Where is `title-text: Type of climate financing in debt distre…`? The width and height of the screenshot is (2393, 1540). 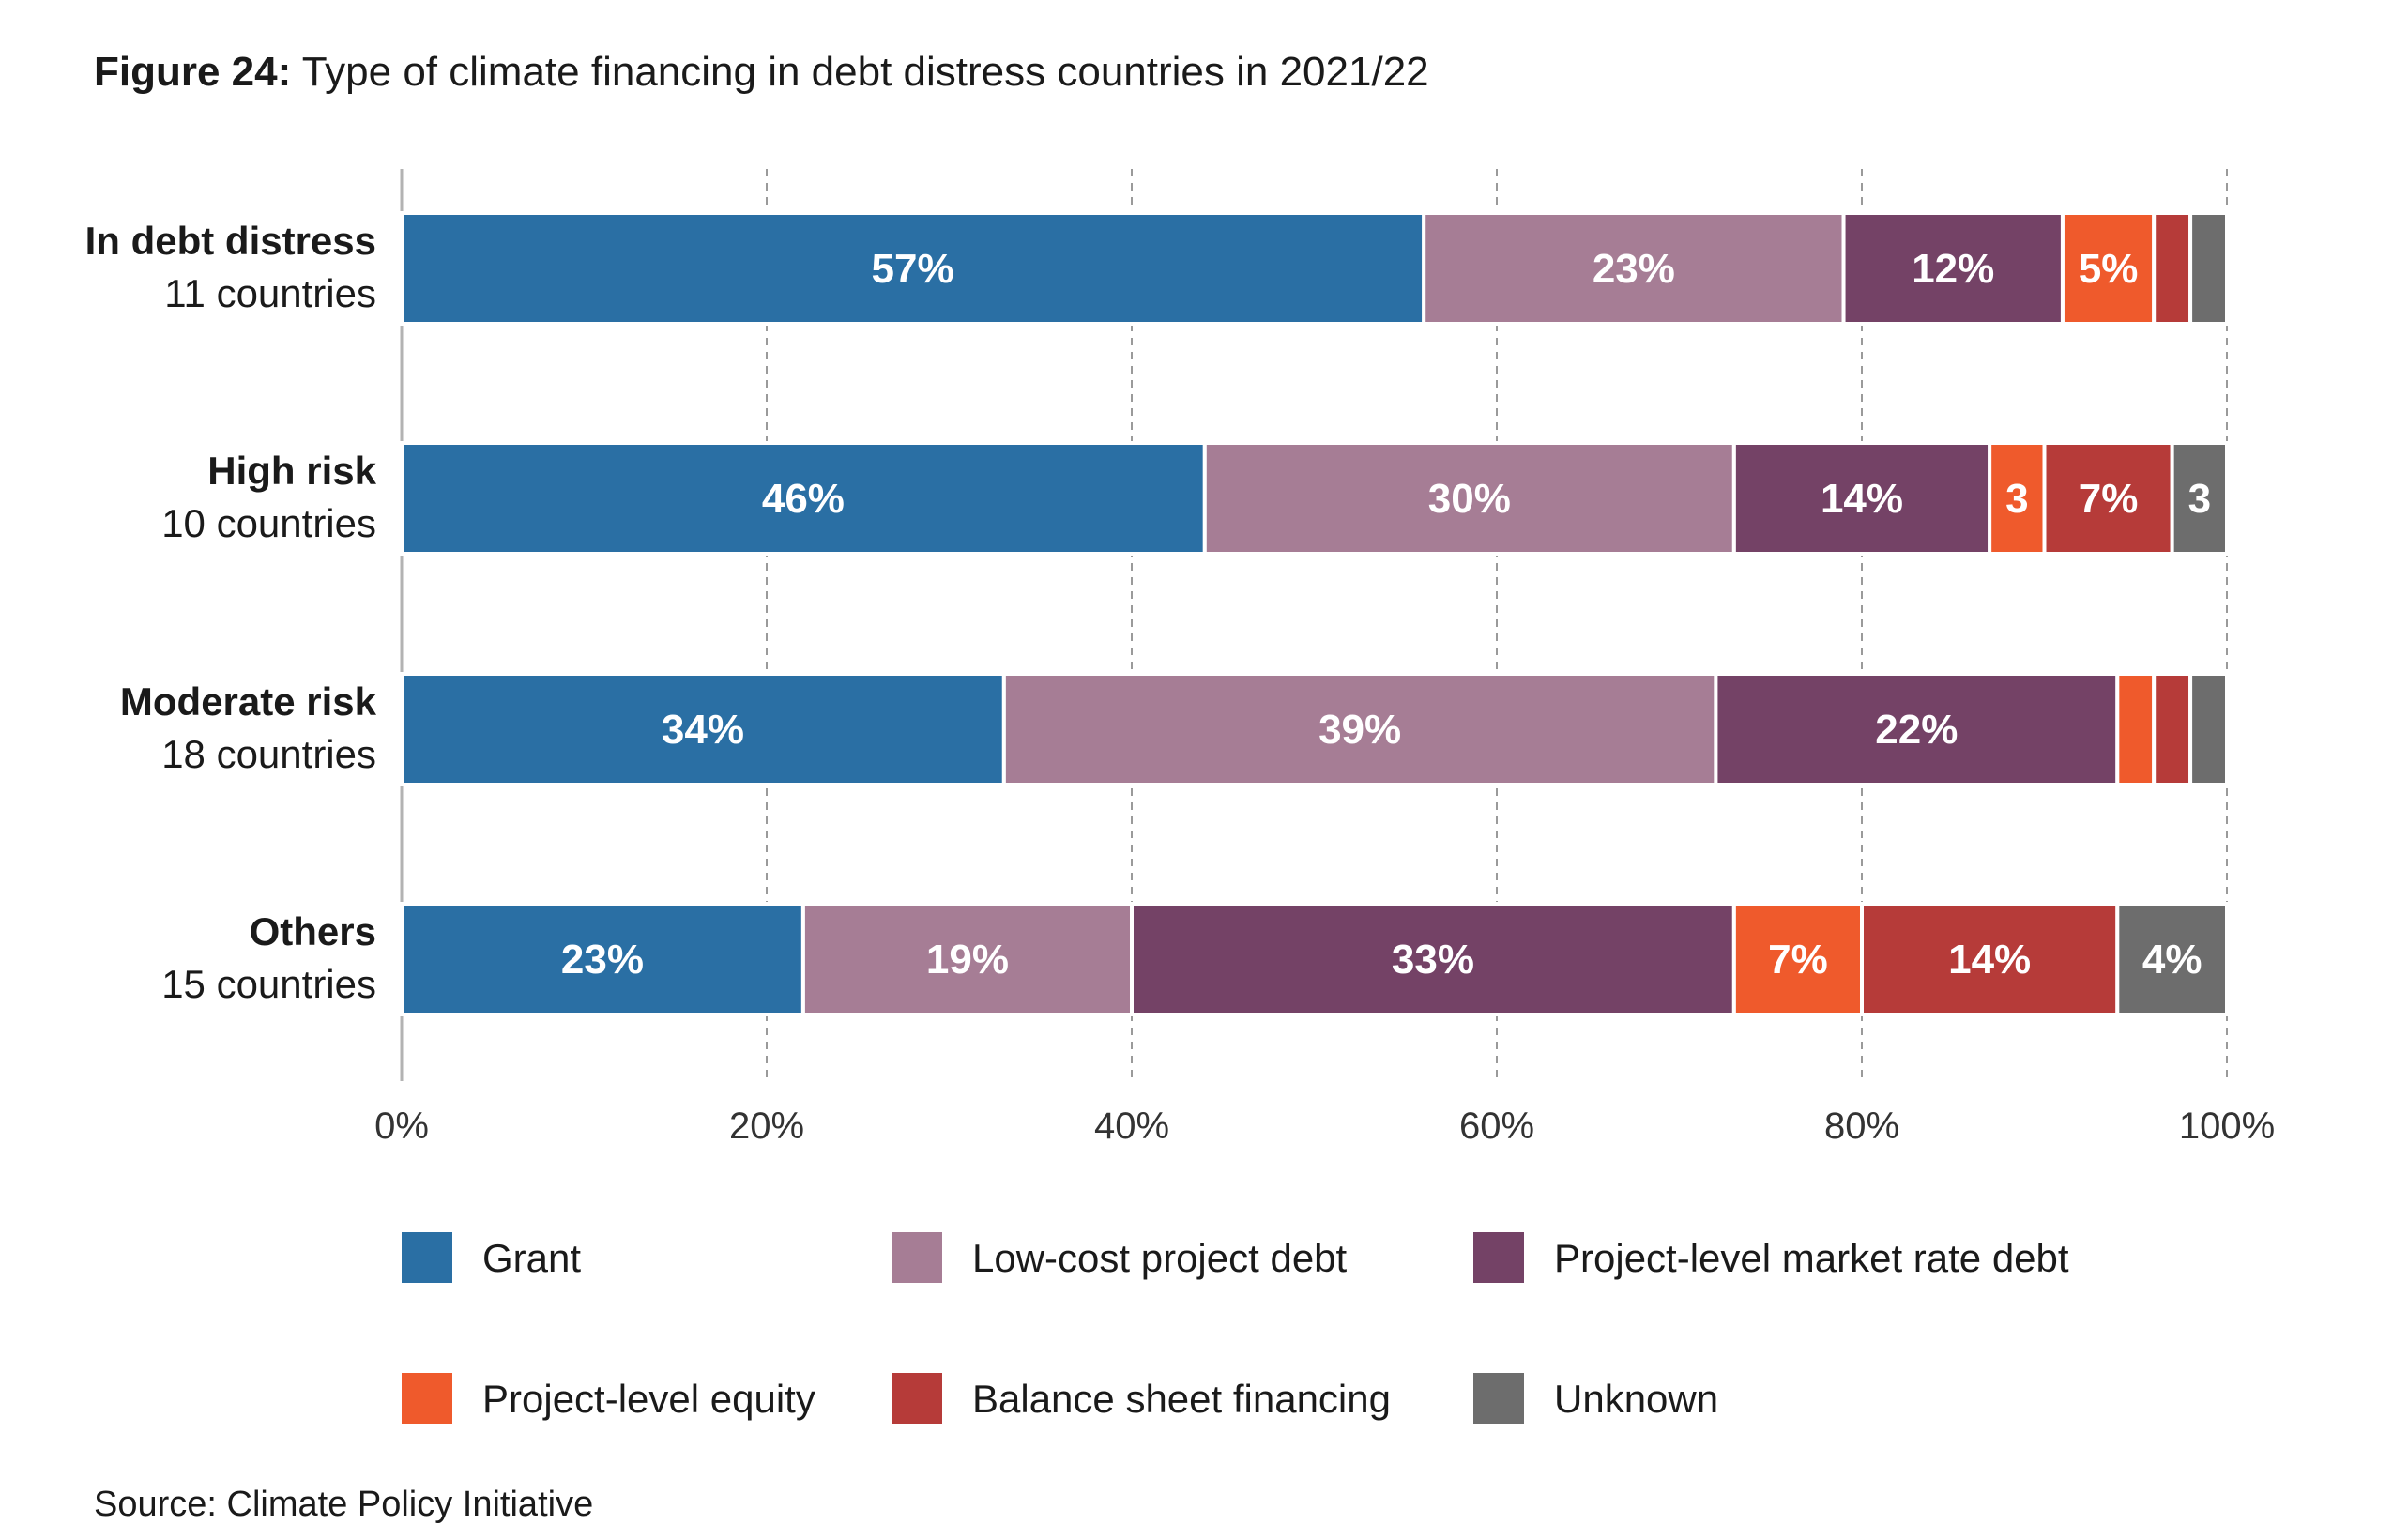 title-text: Type of climate financing in debt distre… is located at coordinates (865, 72).